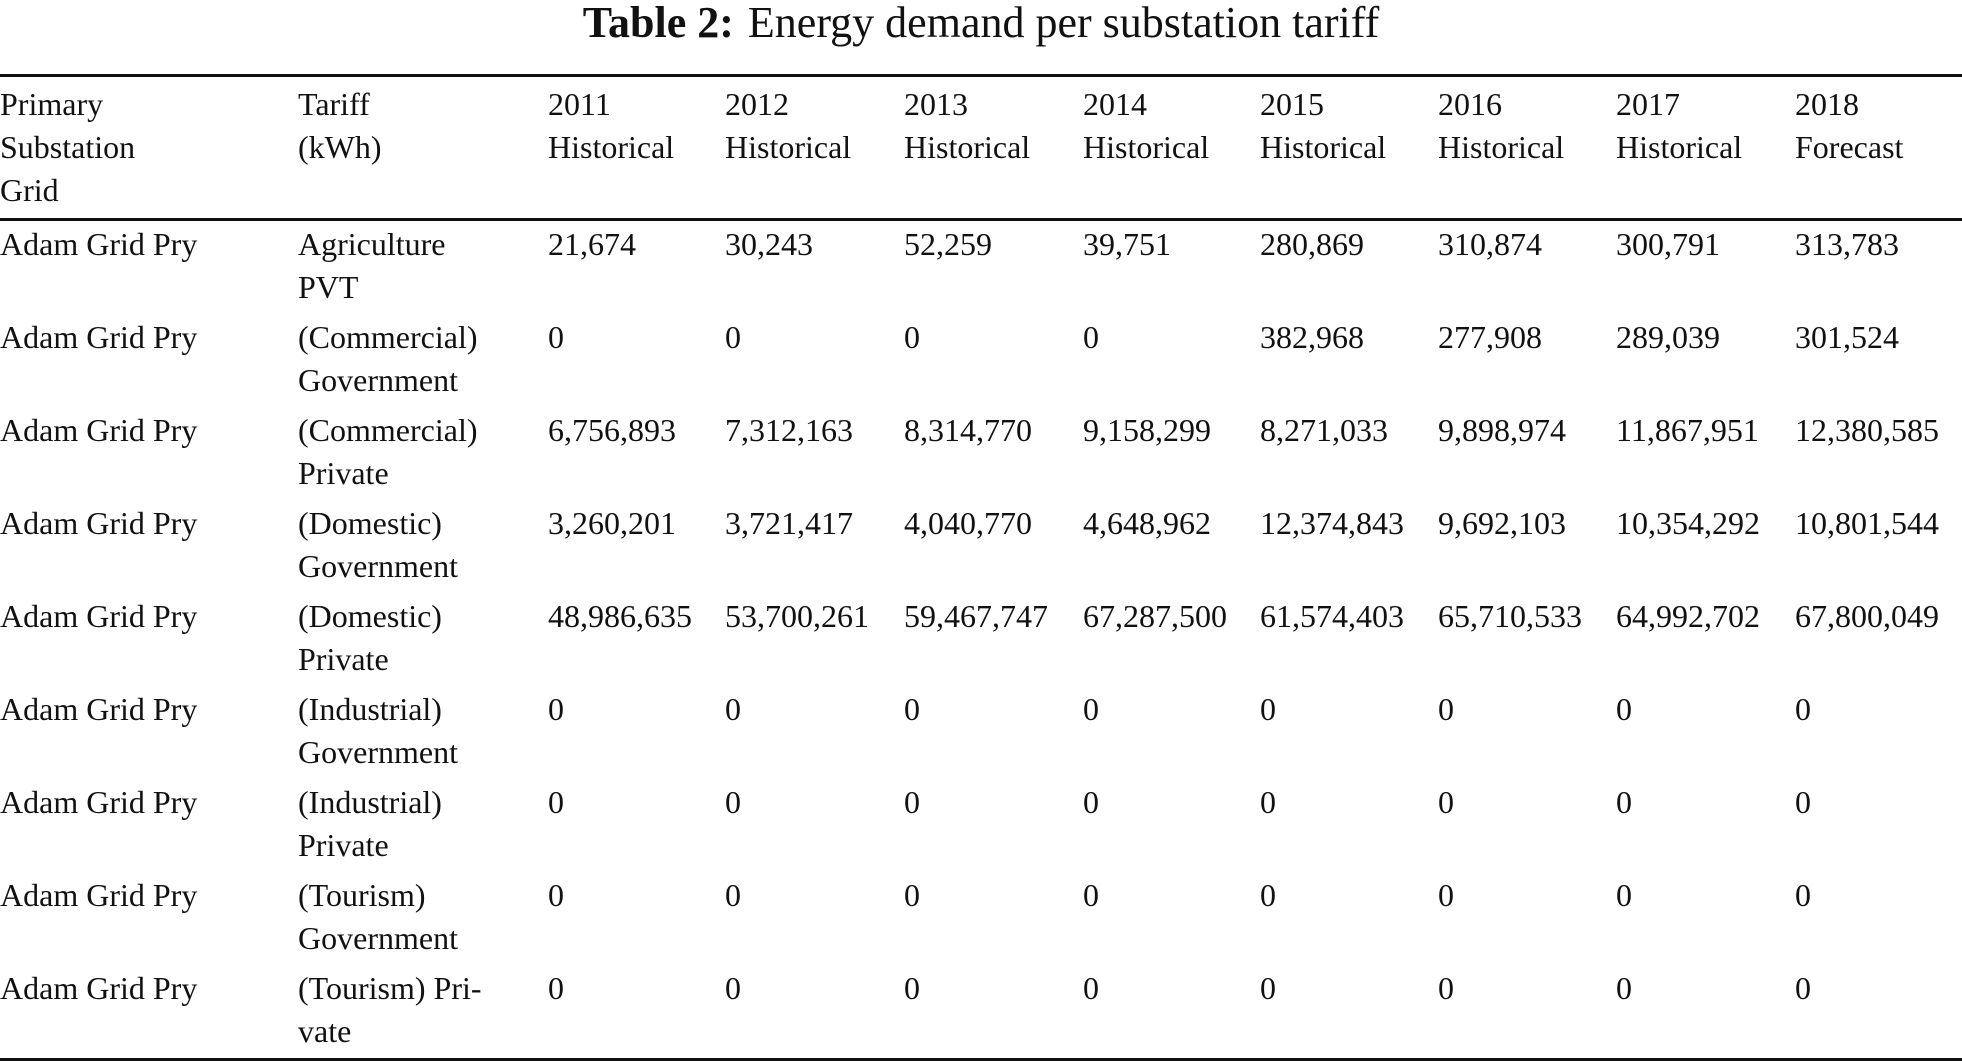 The height and width of the screenshot is (1061, 1962). I want to click on value-cell: 39,751, so click(1127, 244).